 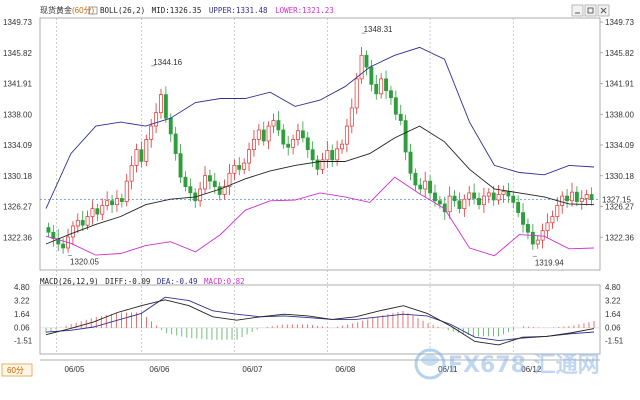 What do you see at coordinates (590, 10) in the screenshot?
I see `maximize-button` at bounding box center [590, 10].